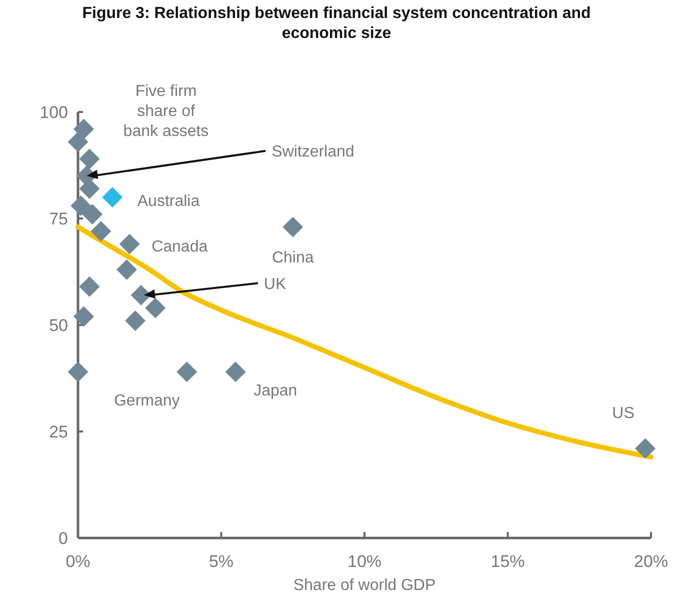  Describe the element at coordinates (364, 561) in the screenshot. I see `x-tick-label: 10%` at that location.